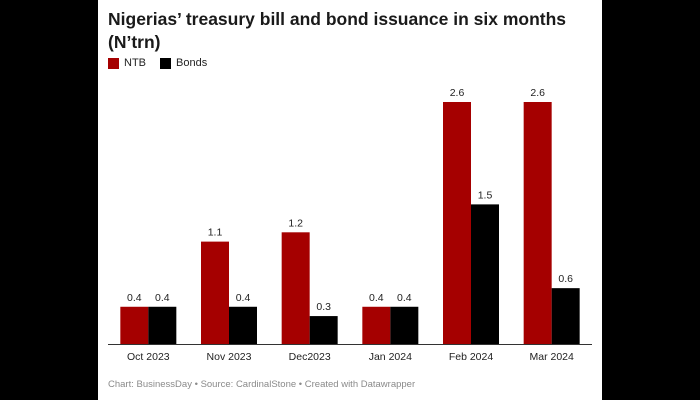 This screenshot has height=400, width=700. I want to click on chart-legend: NTB Bonds, so click(164, 63).